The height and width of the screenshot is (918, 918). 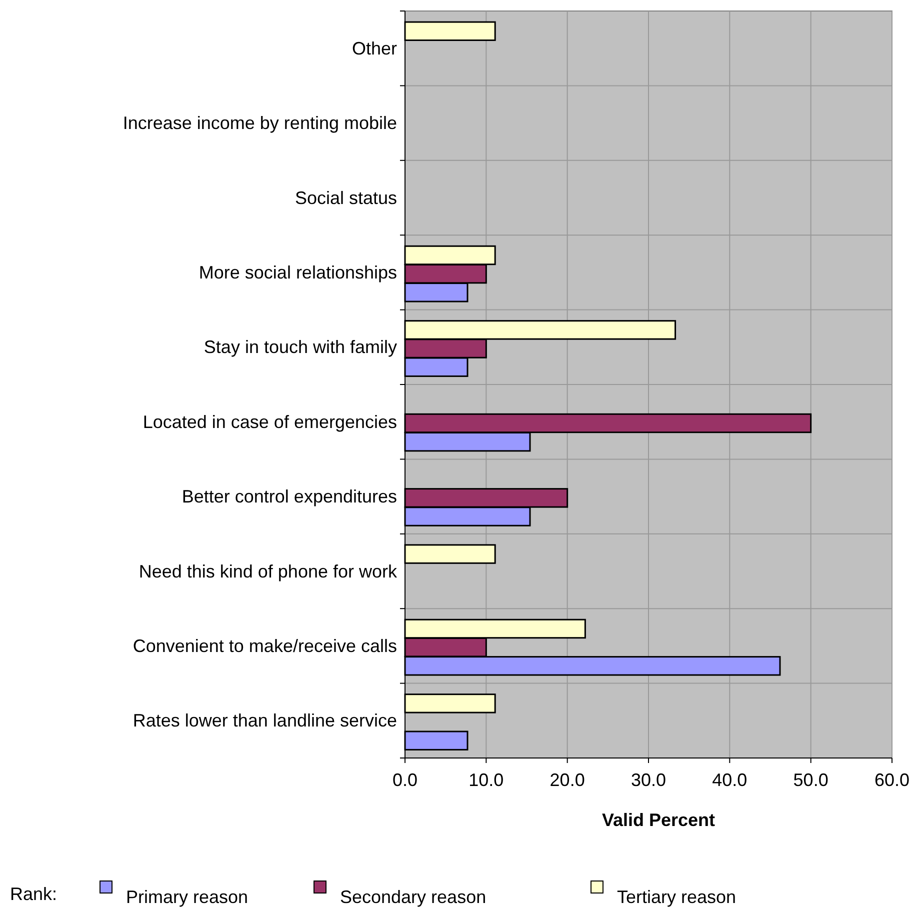 I want to click on x-axis-title: Valid Percent, so click(x=659, y=820).